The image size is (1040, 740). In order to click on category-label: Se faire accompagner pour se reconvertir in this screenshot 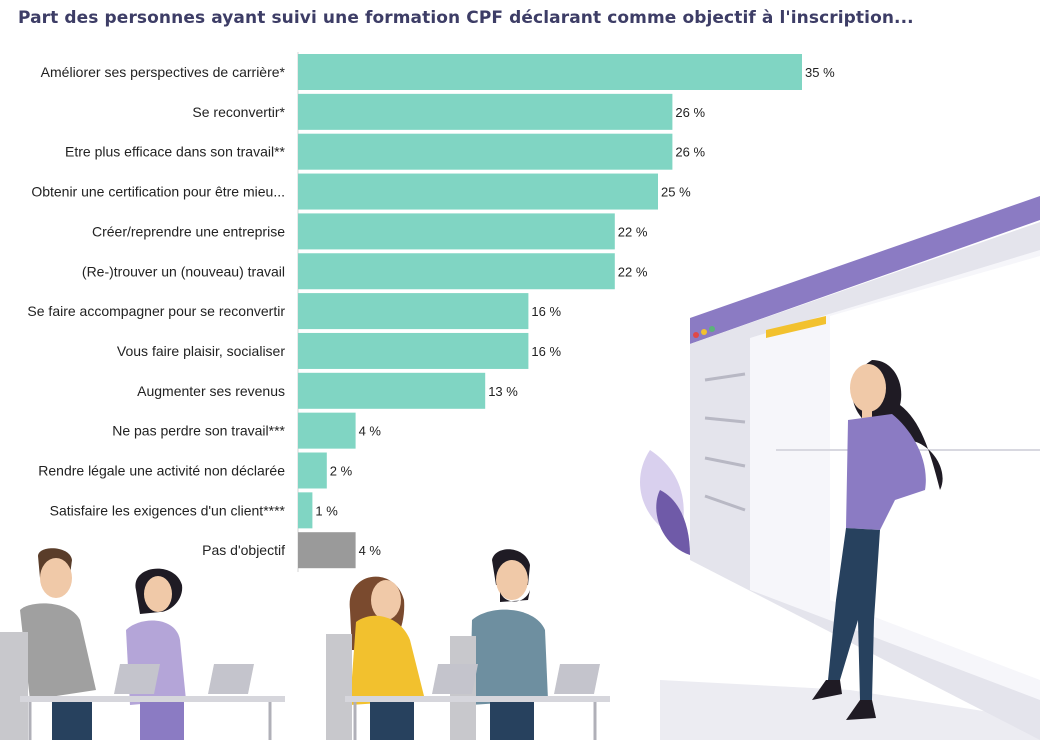, I will do `click(156, 311)`.